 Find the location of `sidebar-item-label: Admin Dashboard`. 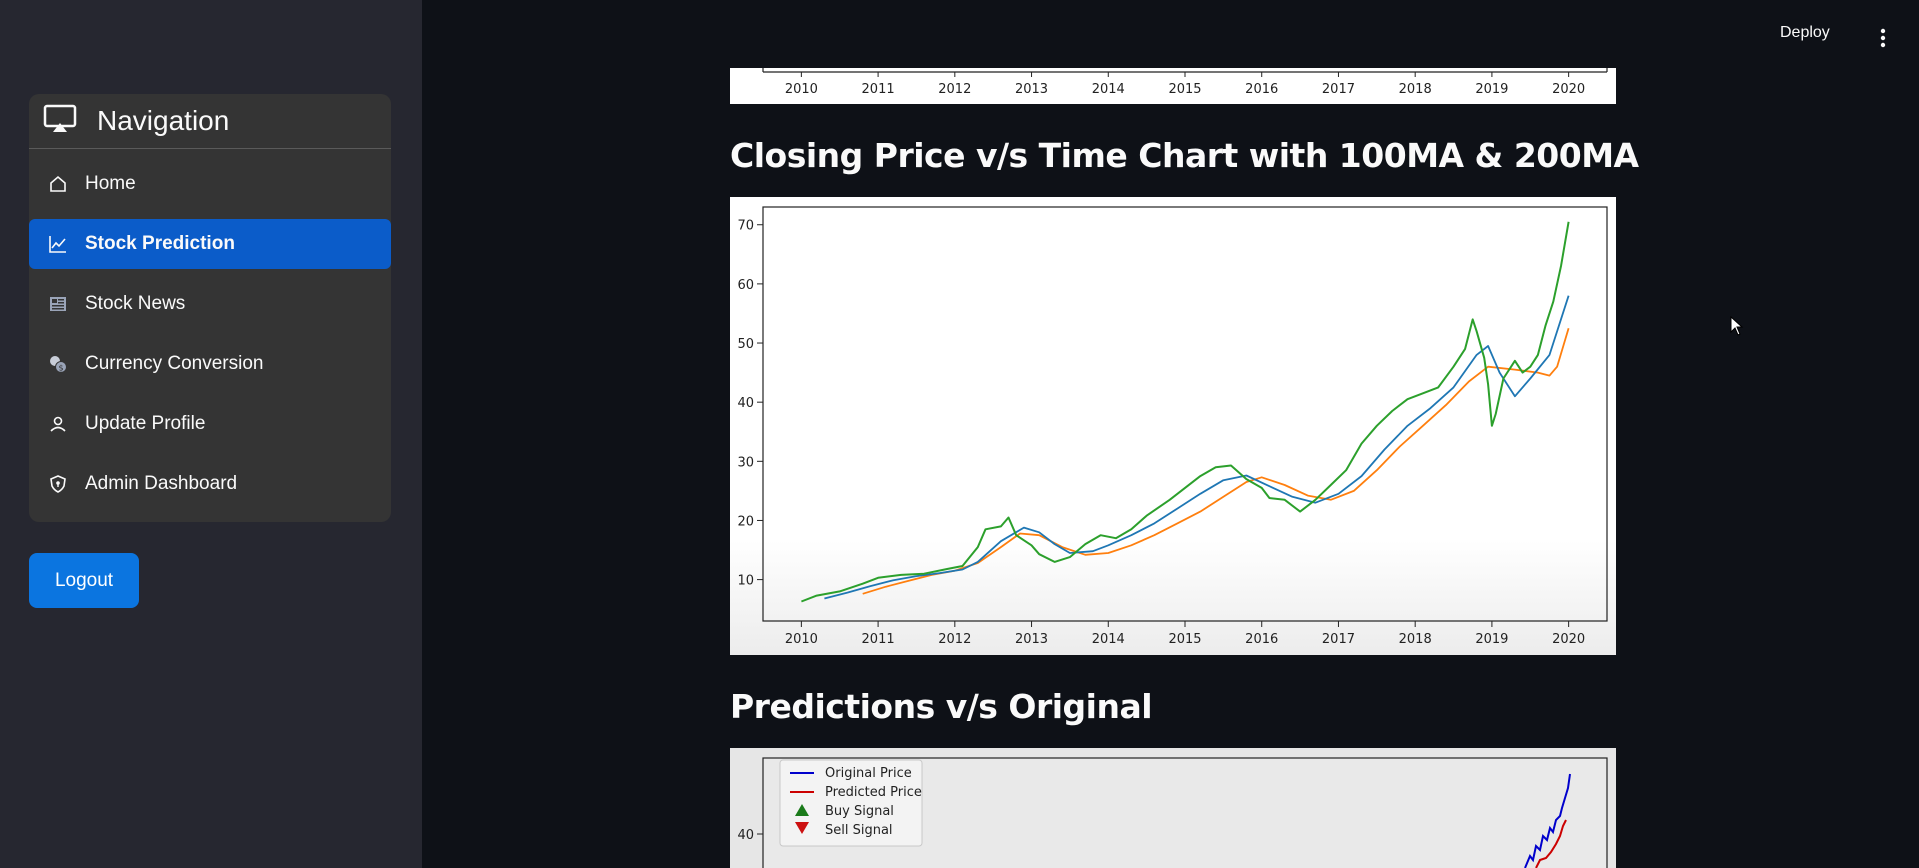

sidebar-item-label: Admin Dashboard is located at coordinates (161, 483).